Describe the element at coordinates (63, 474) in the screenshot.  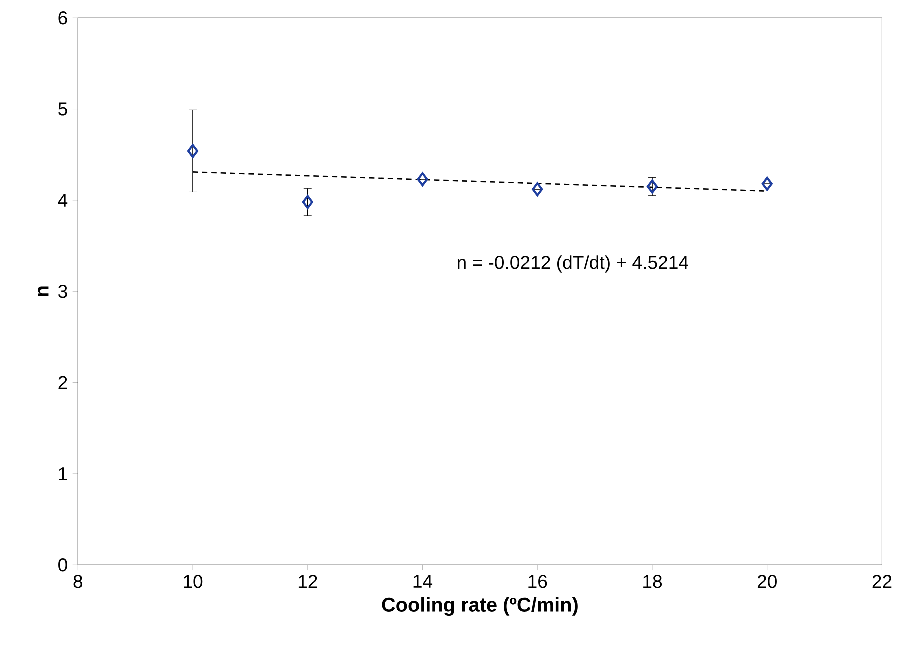
I see `y-tick-label: 1` at that location.